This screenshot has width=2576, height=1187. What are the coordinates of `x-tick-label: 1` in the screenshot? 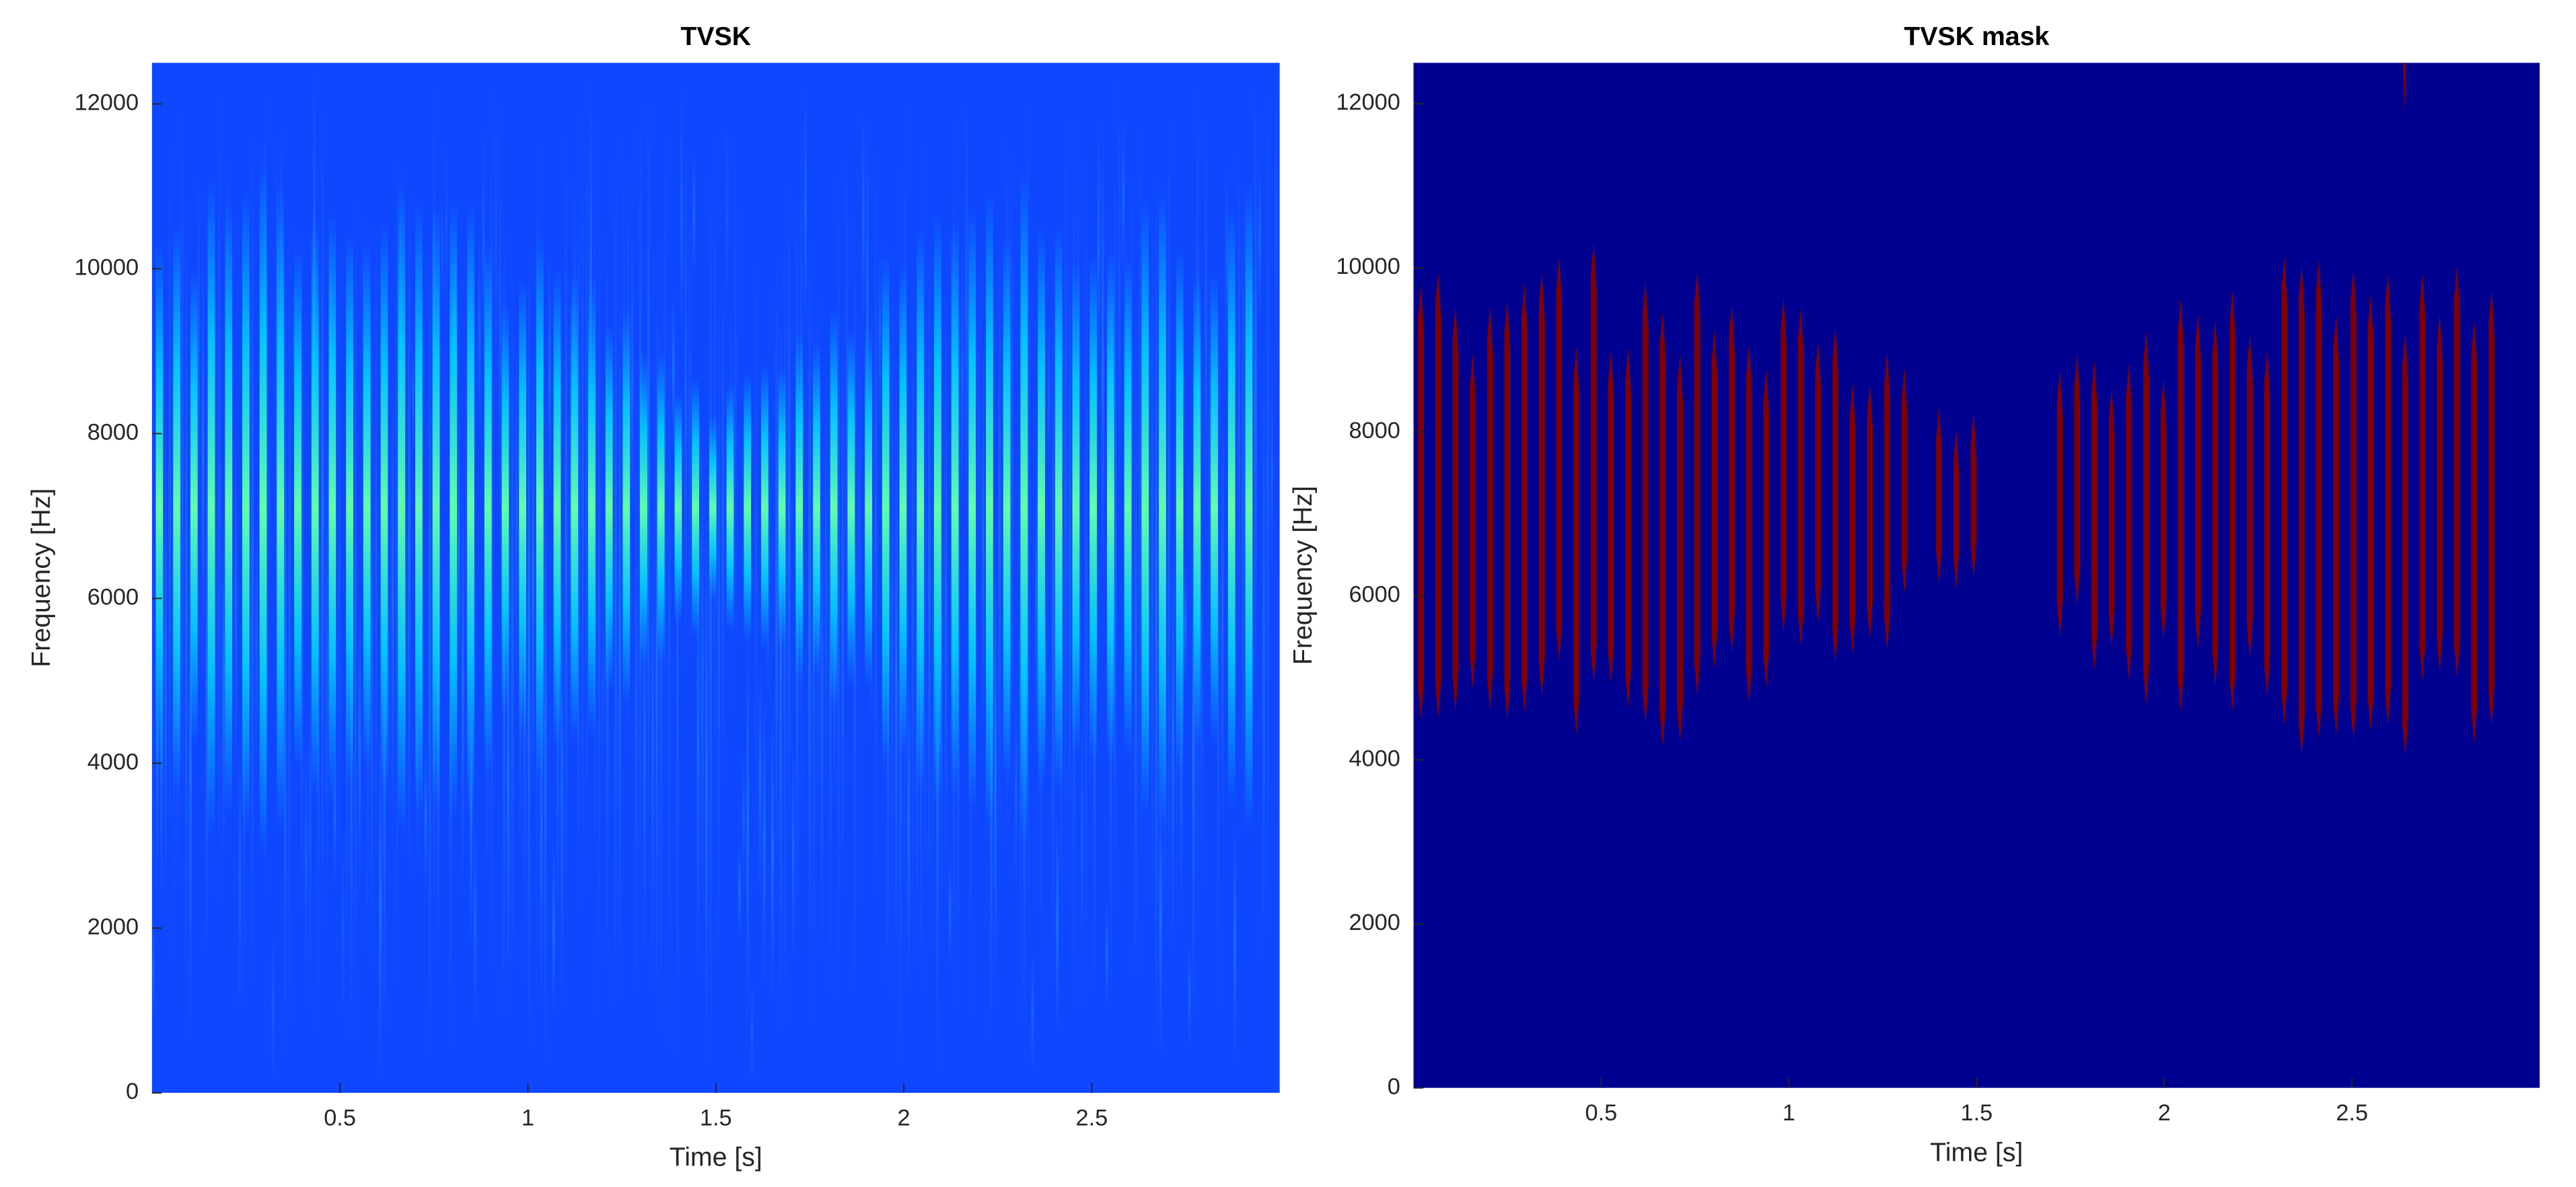 It's located at (1789, 1113).